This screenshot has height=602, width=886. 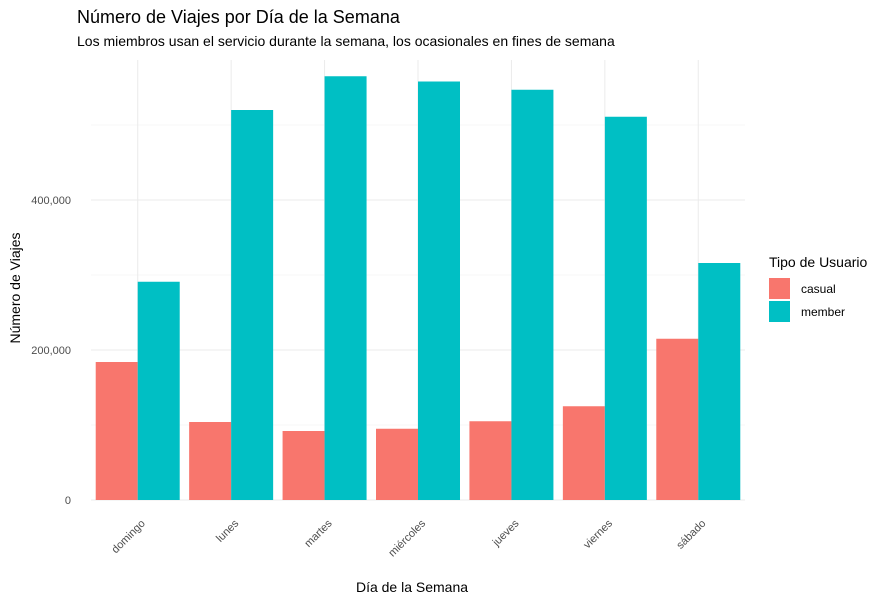 I want to click on x-tick-label: jueves, so click(x=506, y=533).